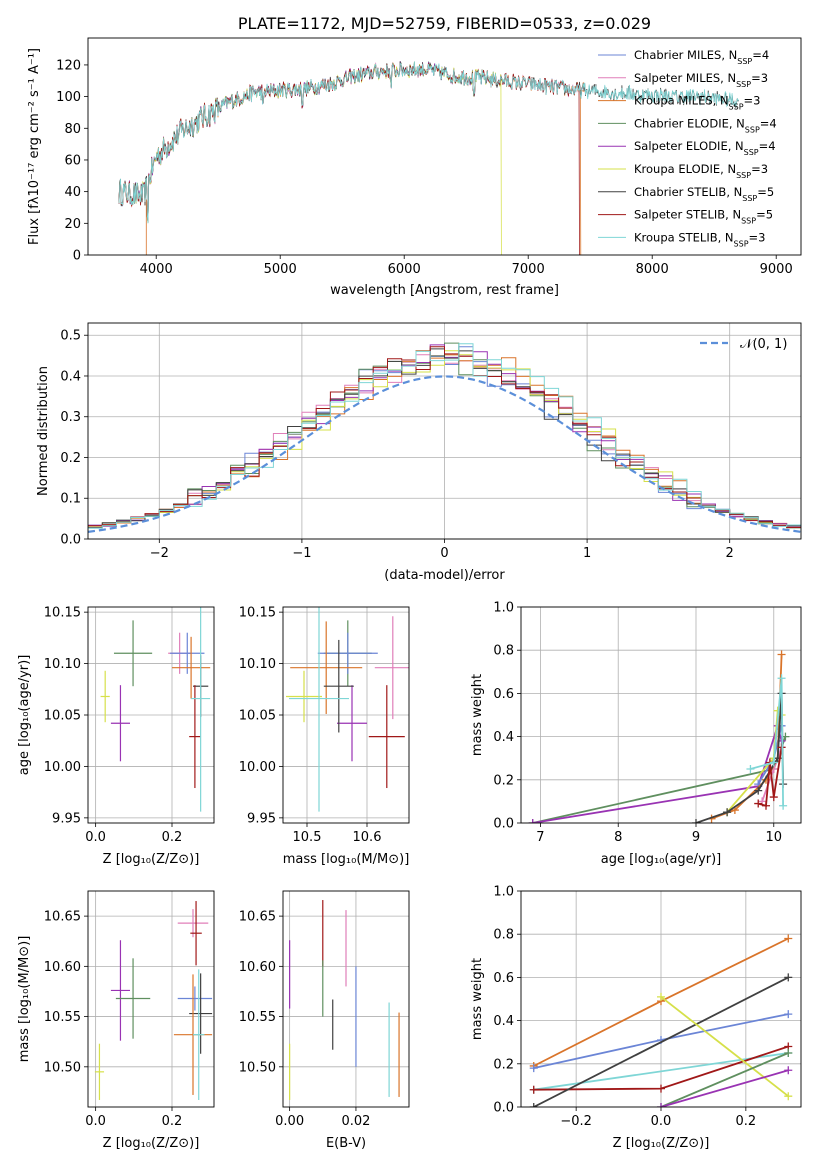  What do you see at coordinates (257, 716) in the screenshot?
I see `y-tick-label: 10.05` at bounding box center [257, 716].